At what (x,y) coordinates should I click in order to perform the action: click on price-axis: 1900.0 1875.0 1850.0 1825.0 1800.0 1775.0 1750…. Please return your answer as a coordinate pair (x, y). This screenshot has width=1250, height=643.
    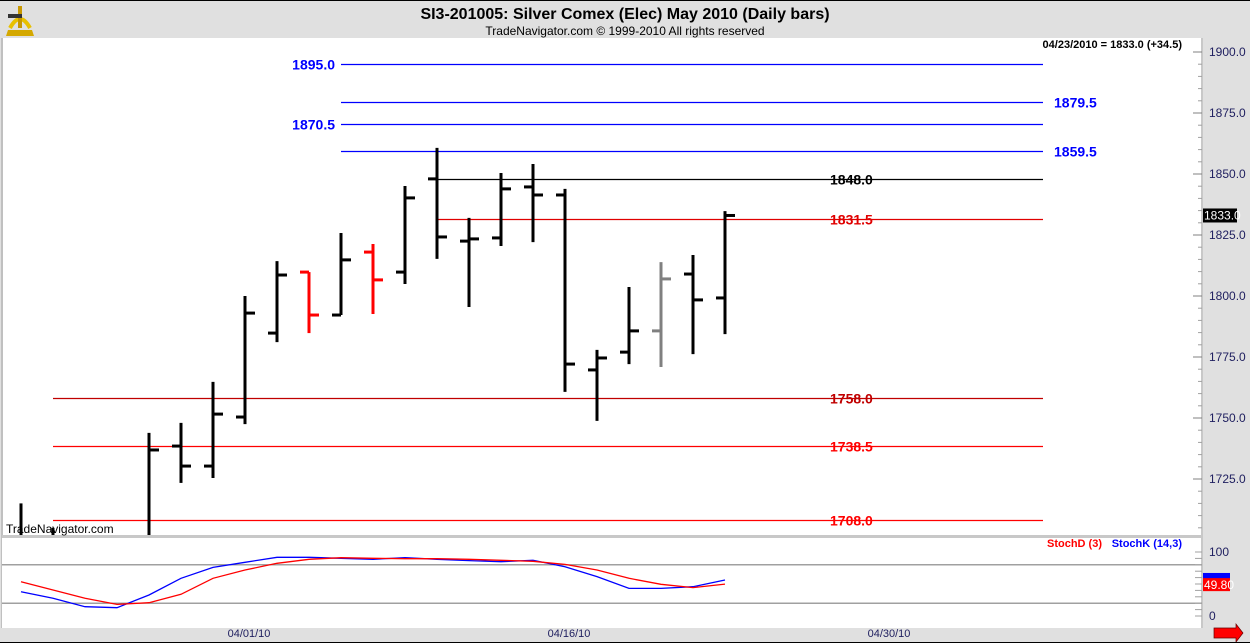
    Looking at the image, I should click on (1219, 287).